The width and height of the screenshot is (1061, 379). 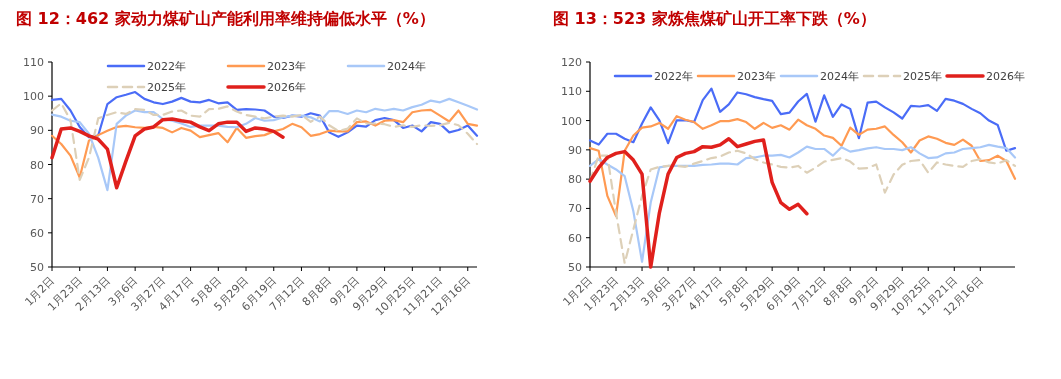 What do you see at coordinates (571, 62) in the screenshot?
I see `y-tick-label: 120` at bounding box center [571, 62].